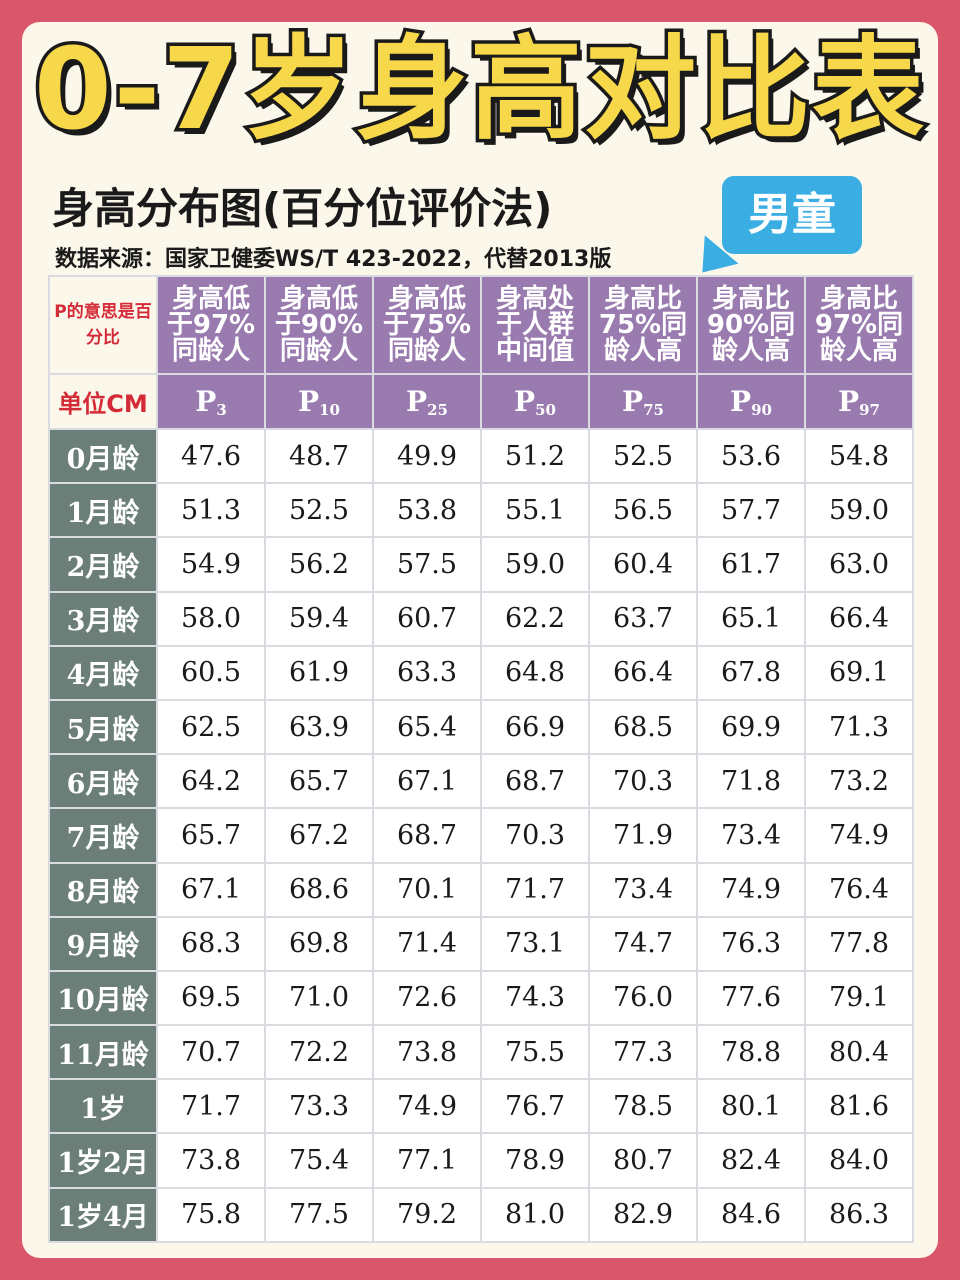  I want to click on height-value: 68.7, so click(427, 835).